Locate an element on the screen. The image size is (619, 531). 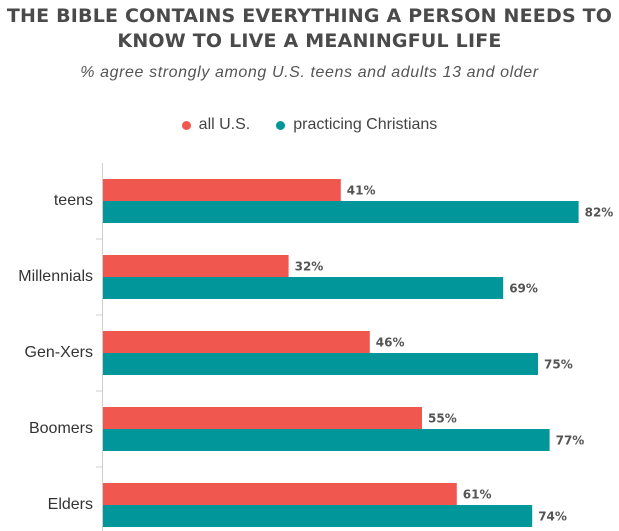
value-label-practicing-gen-xers: 75% is located at coordinates (558, 365).